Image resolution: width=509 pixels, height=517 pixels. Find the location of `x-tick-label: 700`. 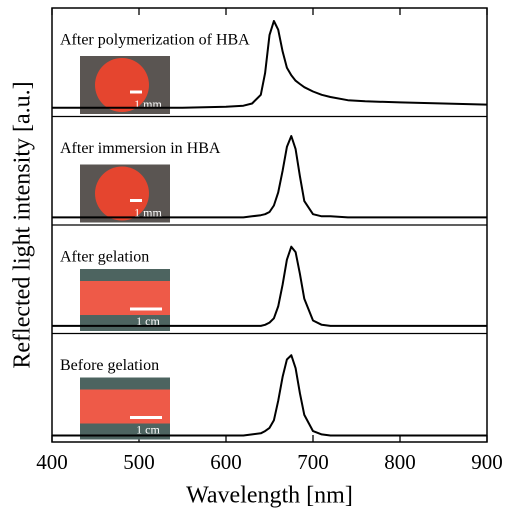

x-tick-label: 700 is located at coordinates (313, 462).